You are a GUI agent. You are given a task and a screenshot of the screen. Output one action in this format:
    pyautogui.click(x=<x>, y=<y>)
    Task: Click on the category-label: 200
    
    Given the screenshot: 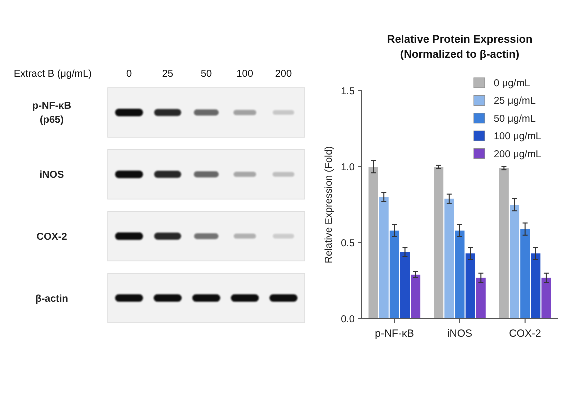 What is the action you would take?
    pyautogui.click(x=283, y=74)
    